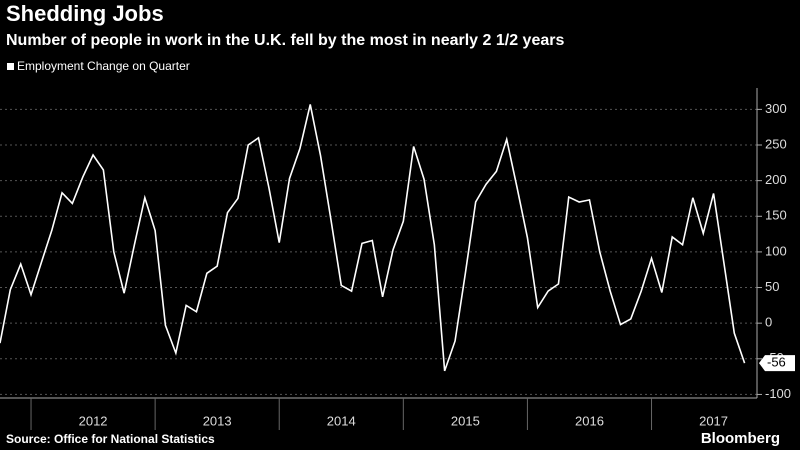 This screenshot has height=450, width=800. Describe the element at coordinates (589, 420) in the screenshot. I see `x-tick-label: 2016` at that location.